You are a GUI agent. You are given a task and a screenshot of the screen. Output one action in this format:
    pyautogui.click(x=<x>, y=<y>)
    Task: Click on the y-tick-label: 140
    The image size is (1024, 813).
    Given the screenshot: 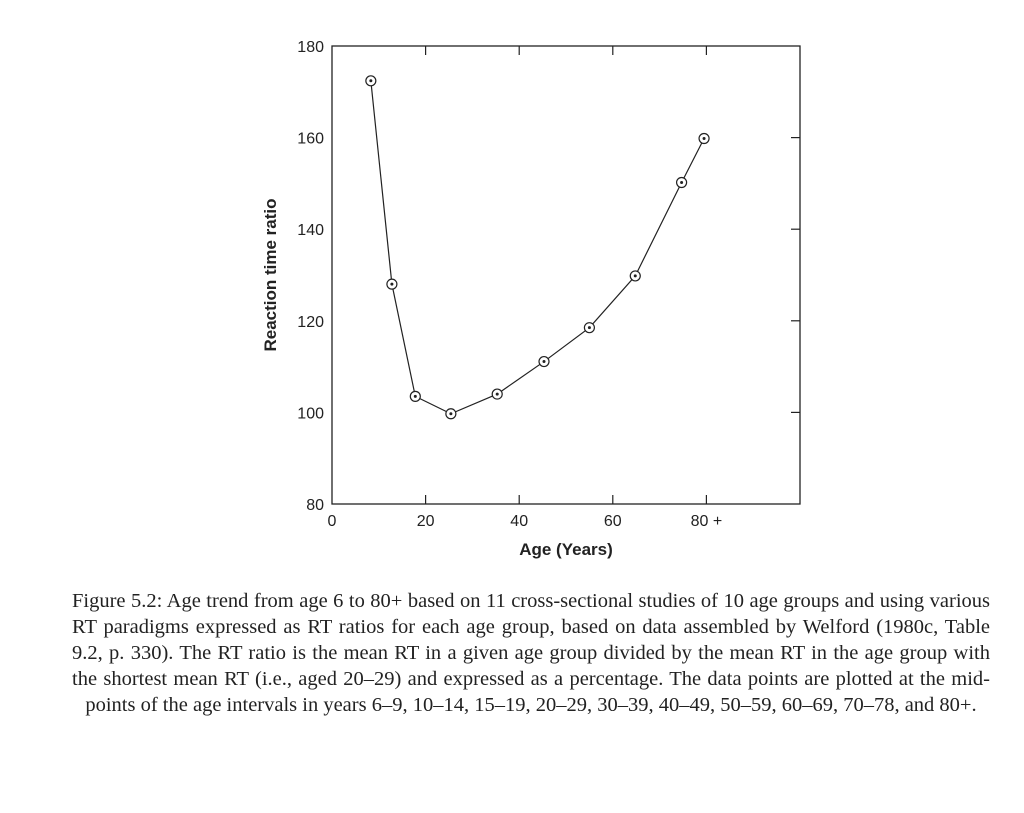 What is the action you would take?
    pyautogui.click(x=310, y=230)
    